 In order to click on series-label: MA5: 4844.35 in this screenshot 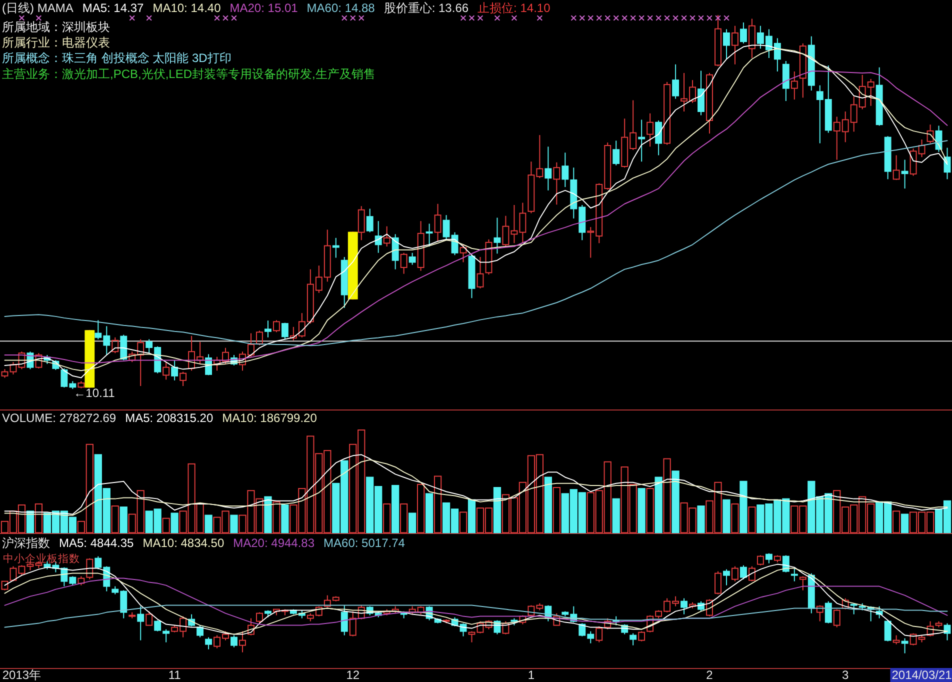, I will do `click(96, 543)`.